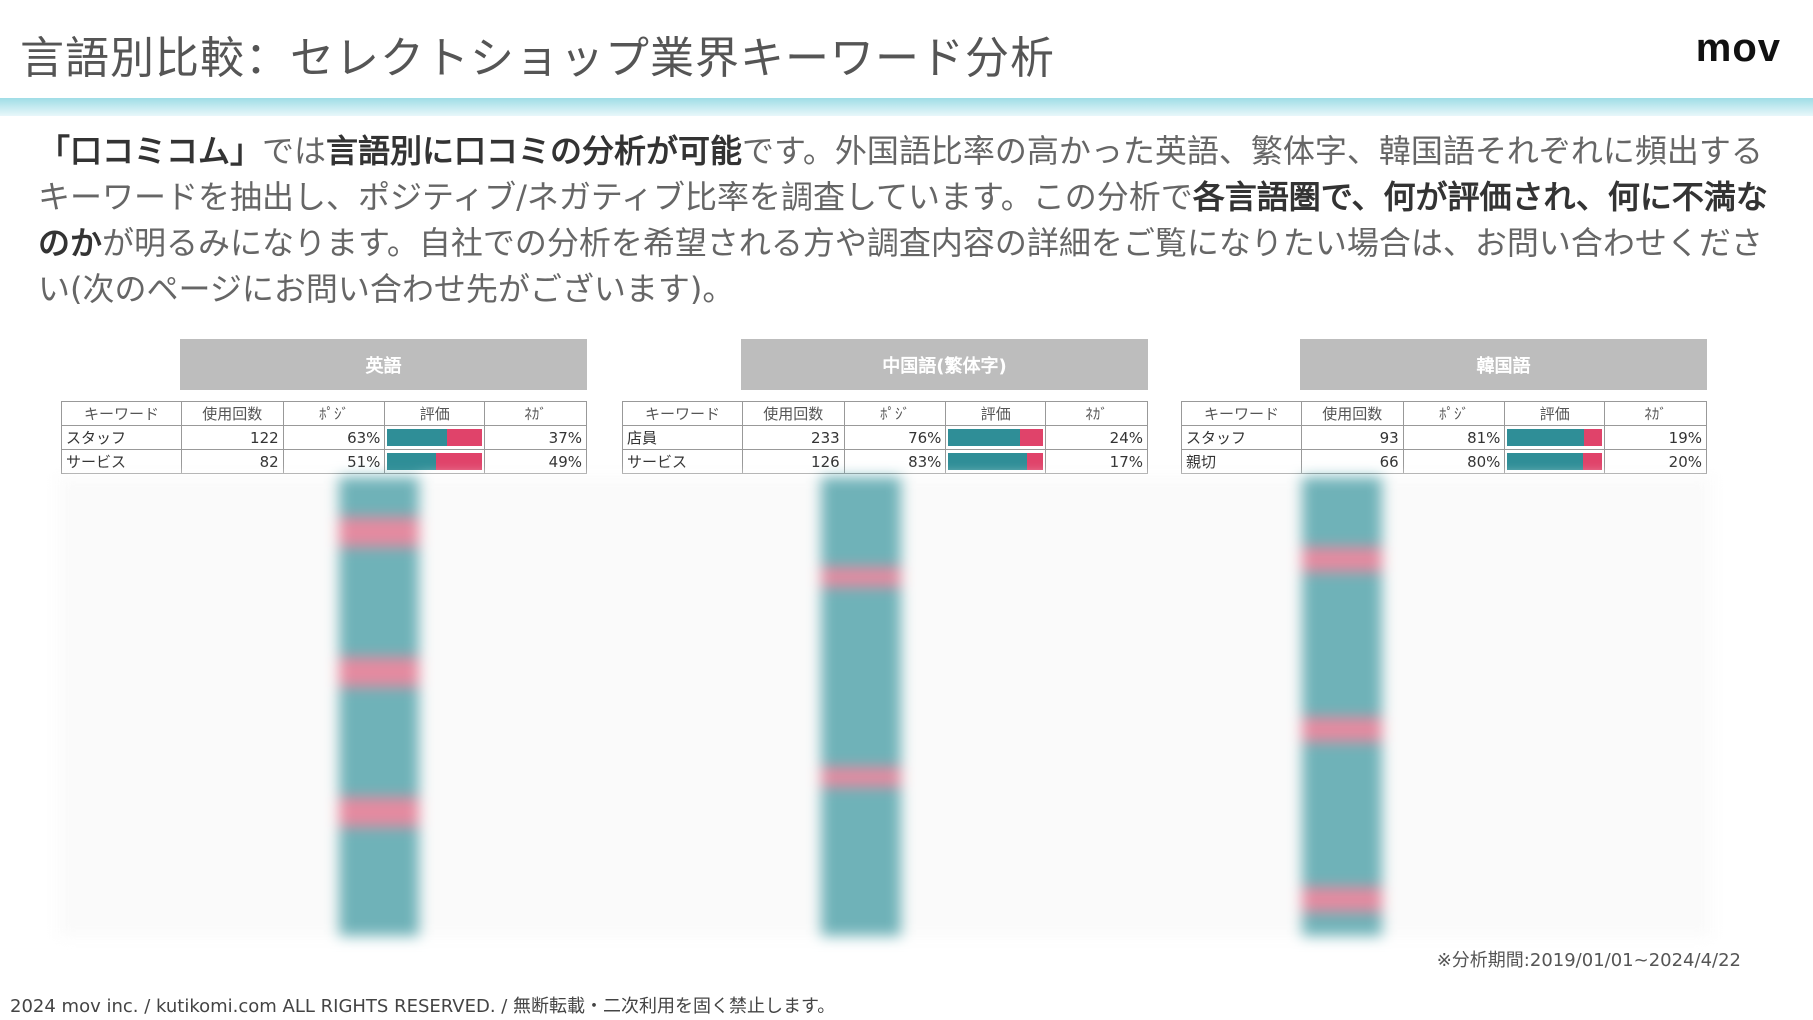  What do you see at coordinates (1655, 437) in the screenshot?
I see `negative: 19%` at bounding box center [1655, 437].